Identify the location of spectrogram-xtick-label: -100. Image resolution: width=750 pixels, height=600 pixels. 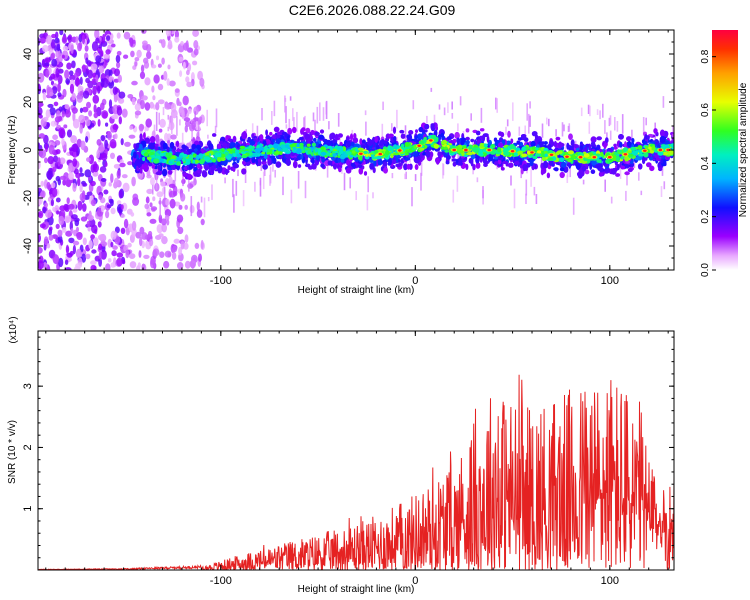
(221, 281).